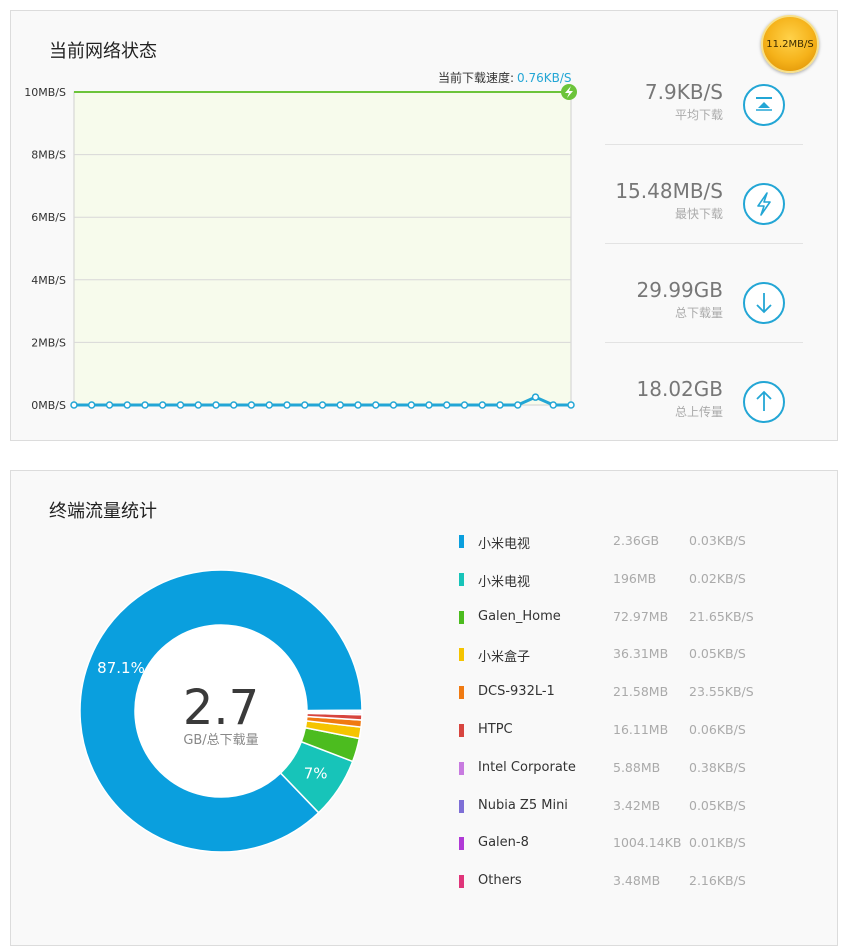 This screenshot has height=951, width=848. What do you see at coordinates (764, 402) in the screenshot?
I see `upload-arrow-icon` at bounding box center [764, 402].